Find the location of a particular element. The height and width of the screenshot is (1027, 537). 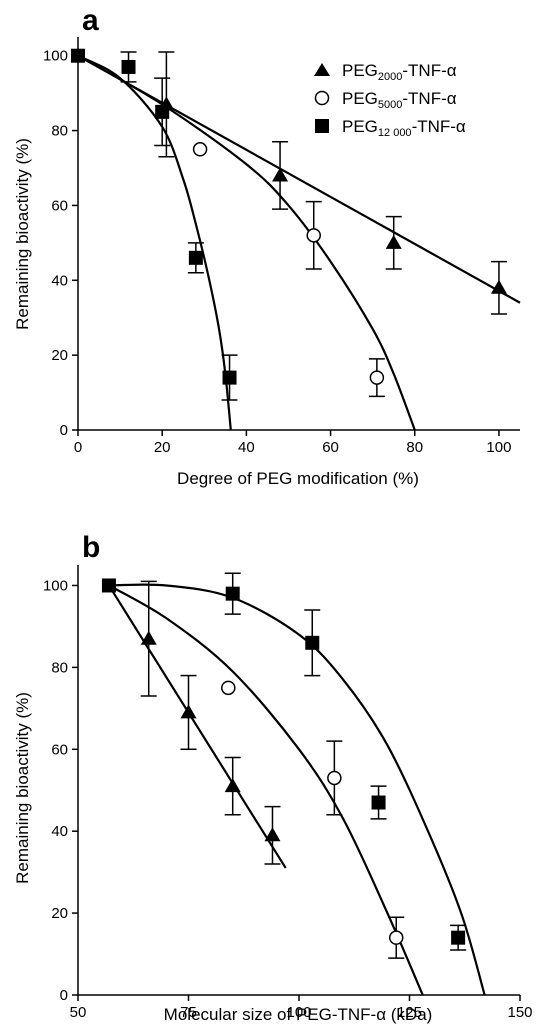

legend-triangle-marker is located at coordinates (322, 69).